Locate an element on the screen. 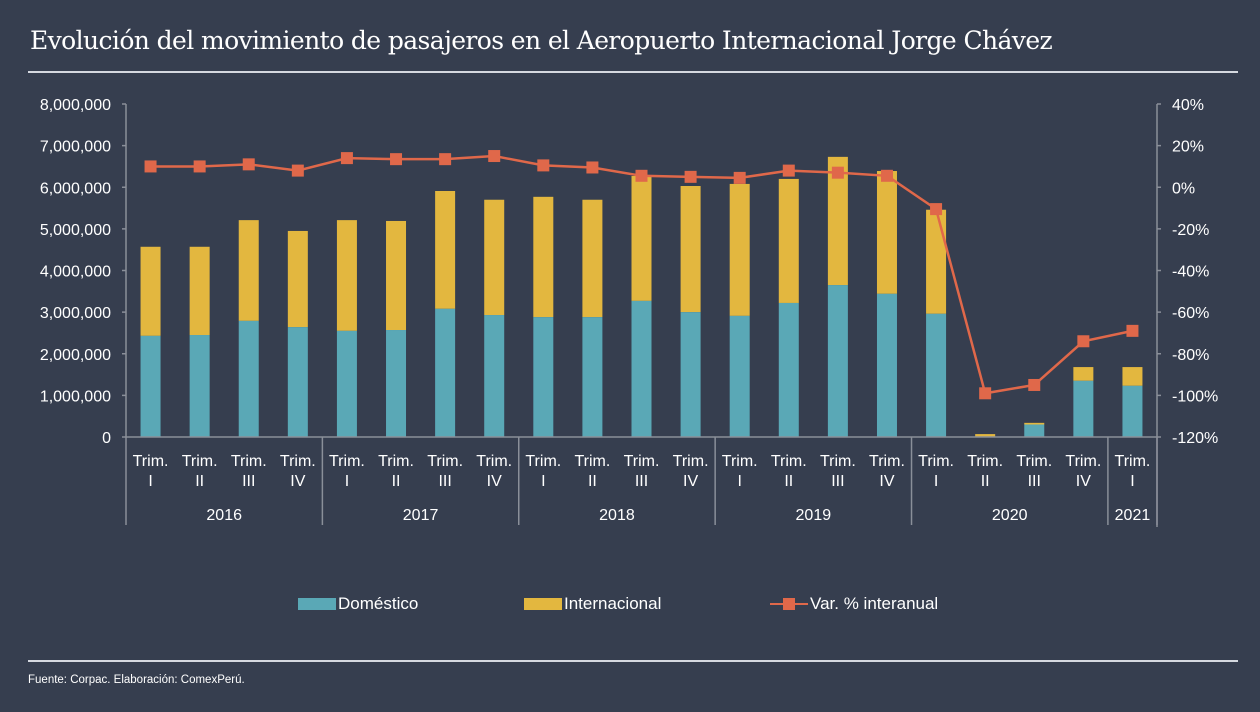  source-note: Fuente: Corpac. Elaboración: ComexPerú. is located at coordinates (136, 680).